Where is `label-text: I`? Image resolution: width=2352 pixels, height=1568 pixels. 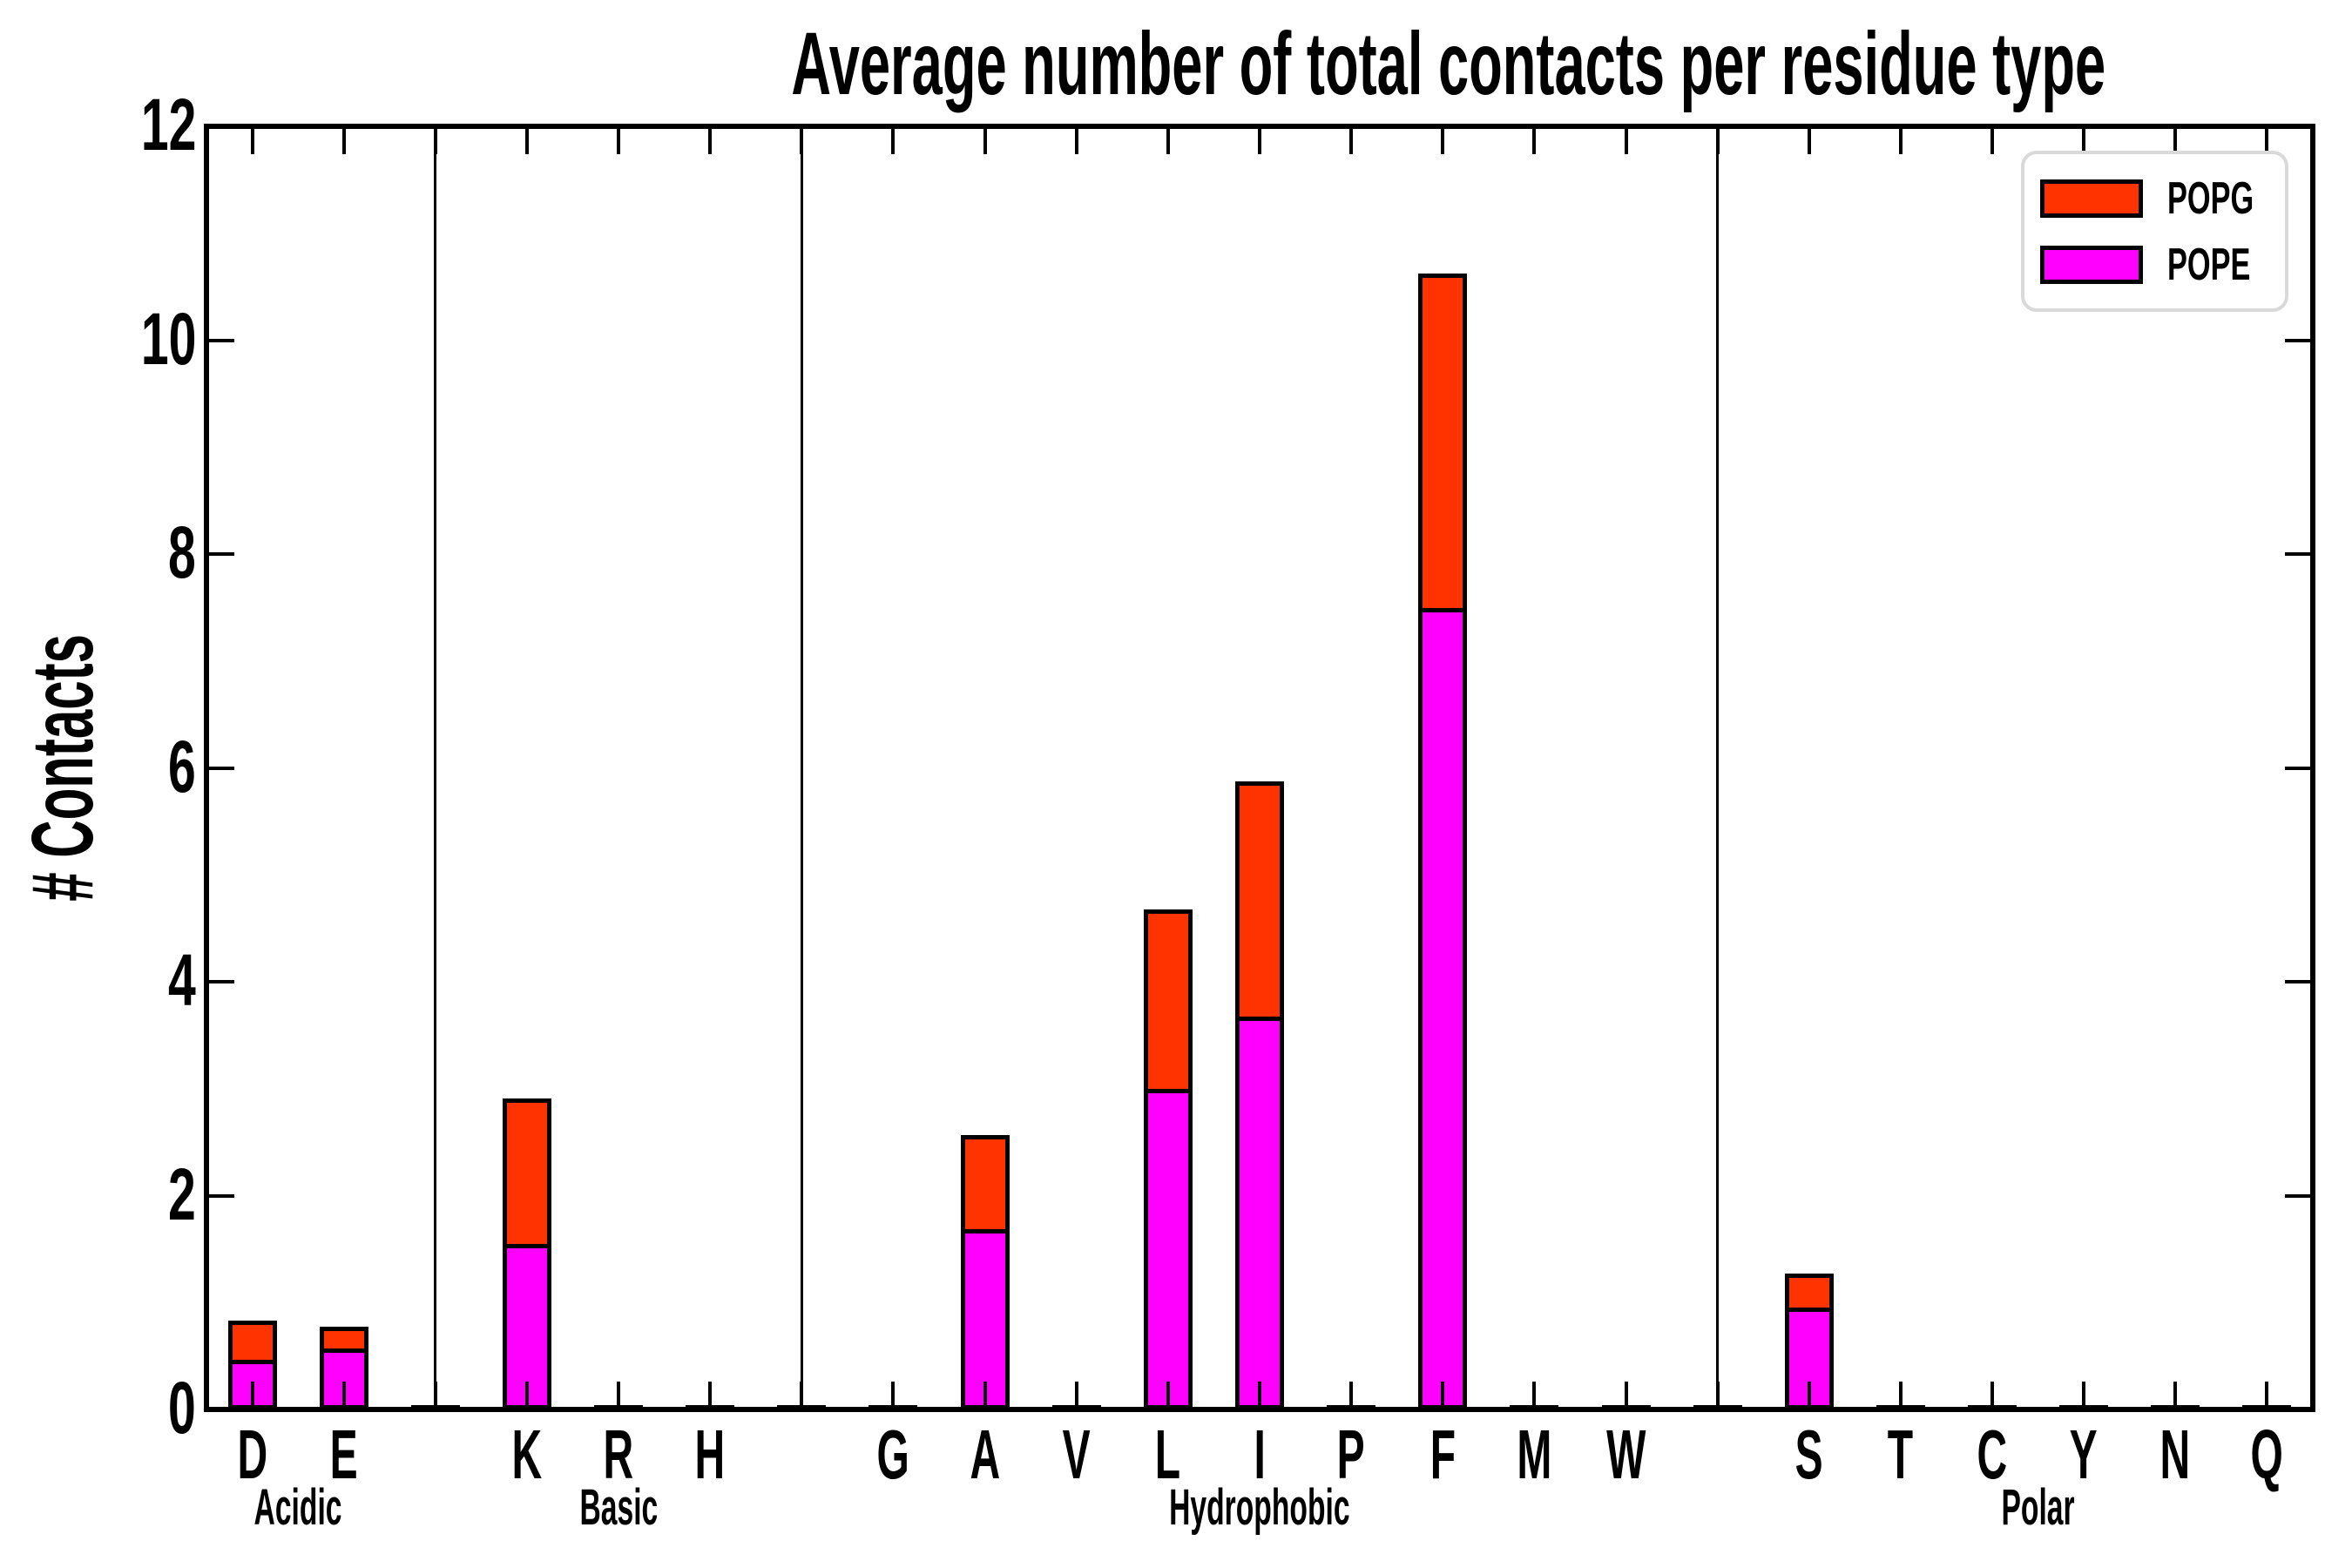 label-text: I is located at coordinates (1260, 1454).